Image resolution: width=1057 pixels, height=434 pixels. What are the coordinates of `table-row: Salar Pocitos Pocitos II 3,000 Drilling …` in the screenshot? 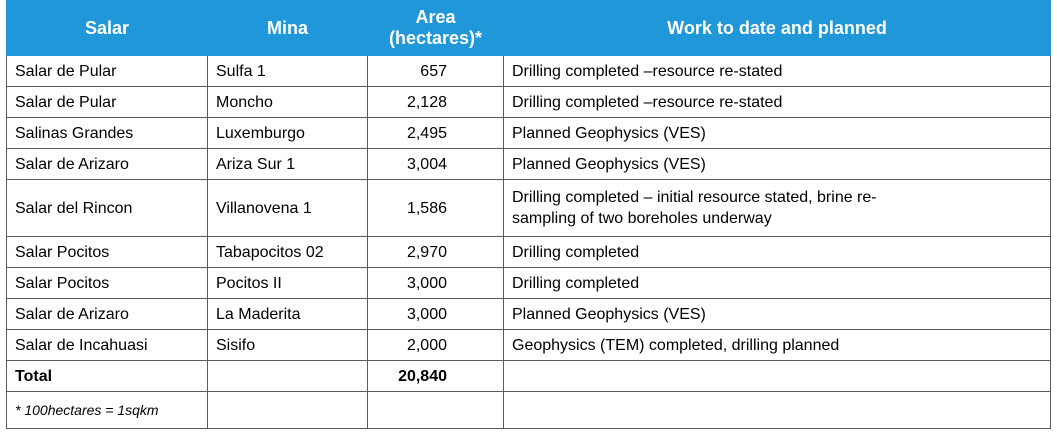 It's located at (528, 283).